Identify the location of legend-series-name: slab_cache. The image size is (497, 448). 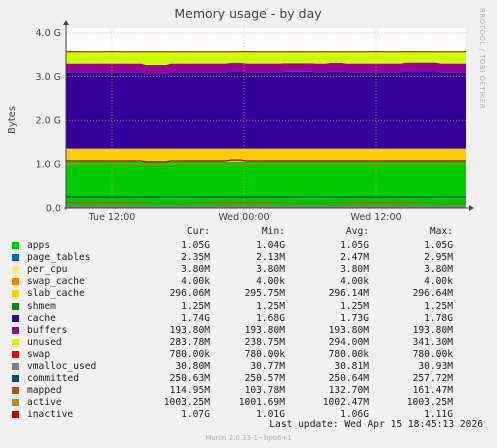
(56, 294).